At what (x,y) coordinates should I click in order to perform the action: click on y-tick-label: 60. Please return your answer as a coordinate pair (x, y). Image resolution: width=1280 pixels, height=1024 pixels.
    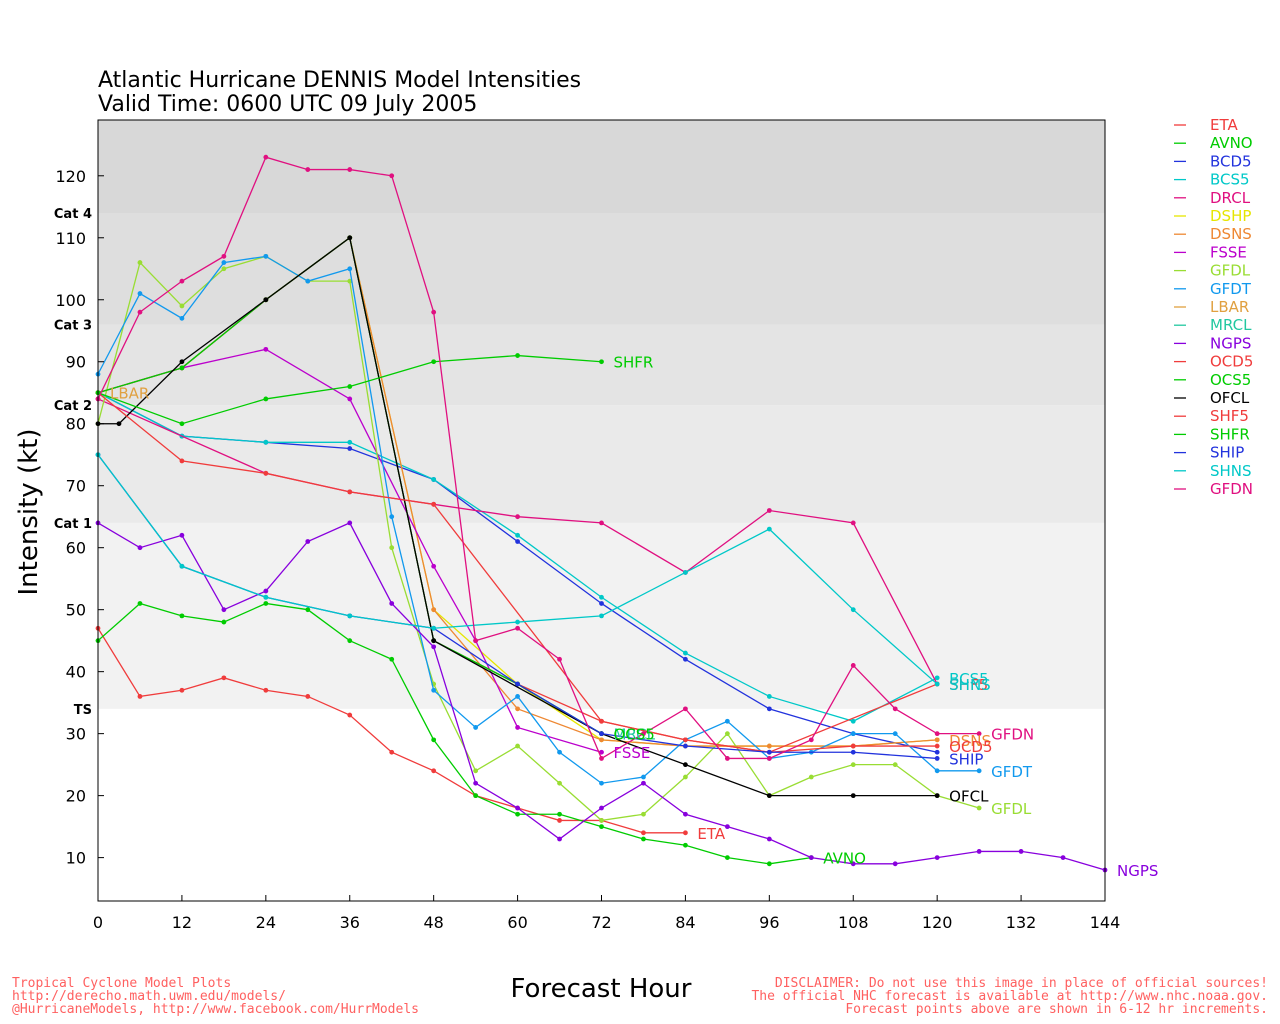
    Looking at the image, I should click on (76, 548).